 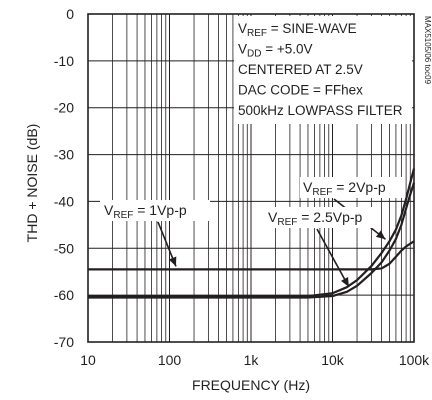 I want to click on condition-line: 500kHz LOWPASS FILTER, so click(x=320, y=110).